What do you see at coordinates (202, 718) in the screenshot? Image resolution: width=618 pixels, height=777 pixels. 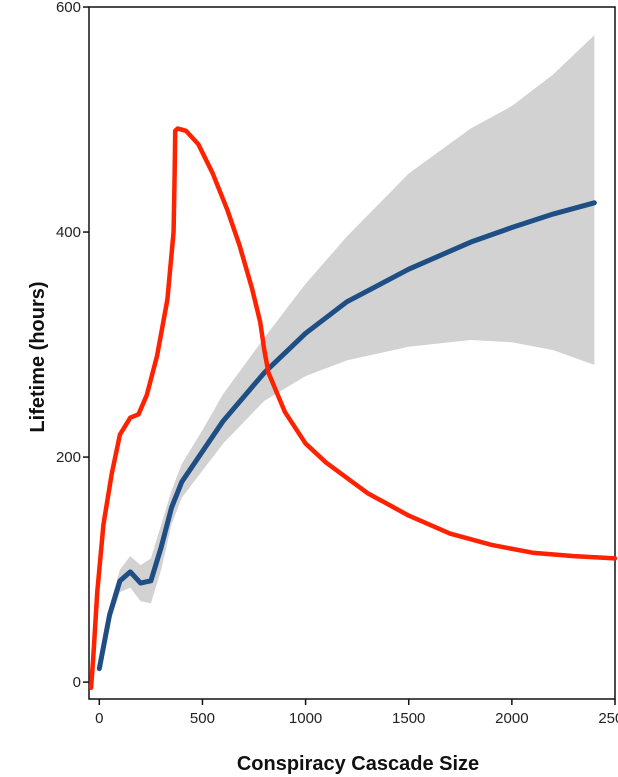 I see `x-tick-label: 500` at bounding box center [202, 718].